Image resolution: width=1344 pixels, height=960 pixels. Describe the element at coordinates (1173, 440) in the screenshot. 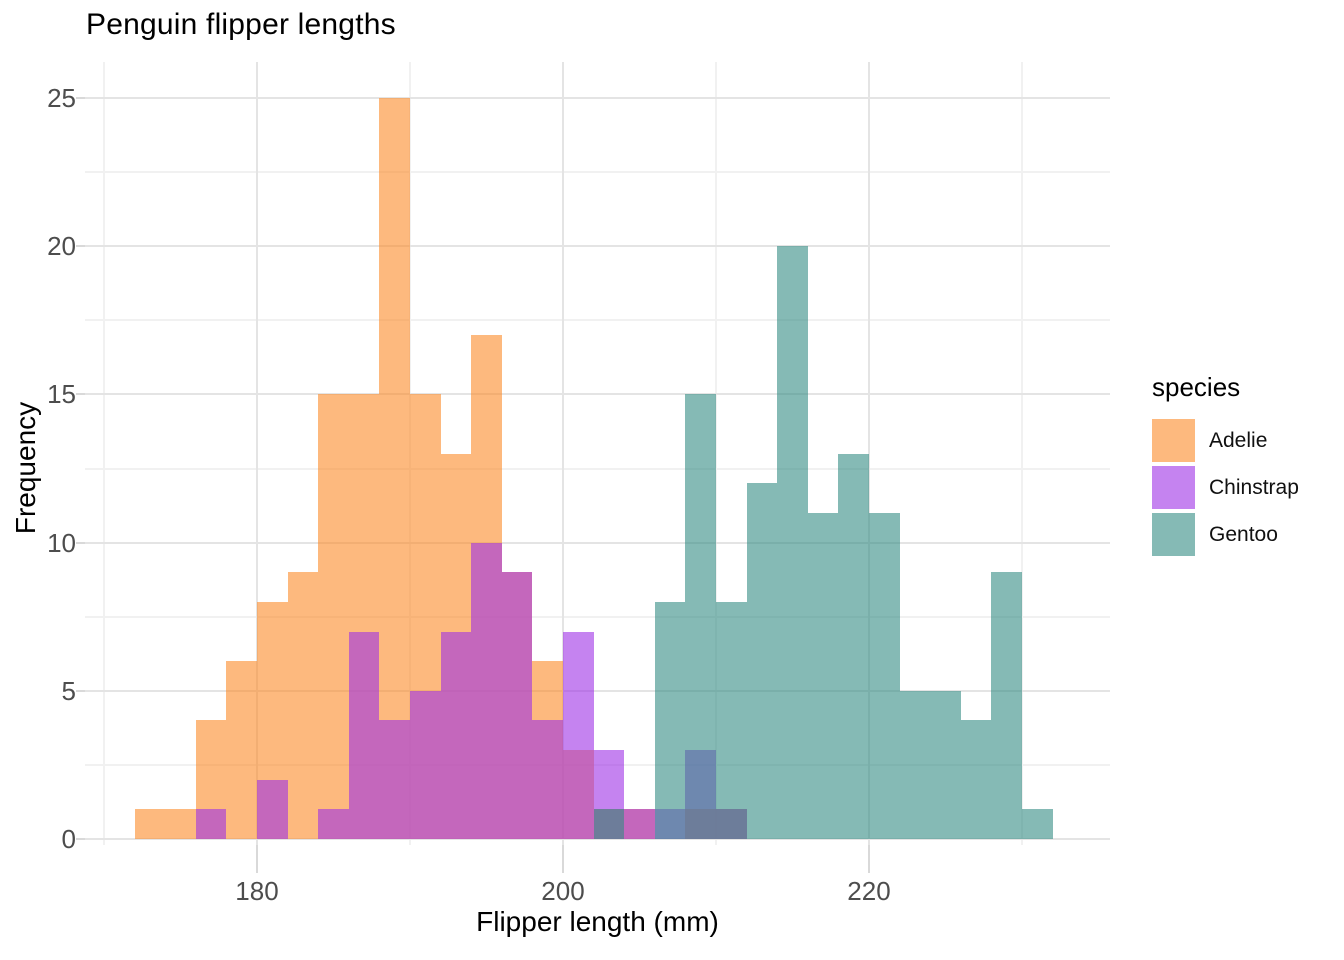

I see `legend-swatch-adelie` at that location.